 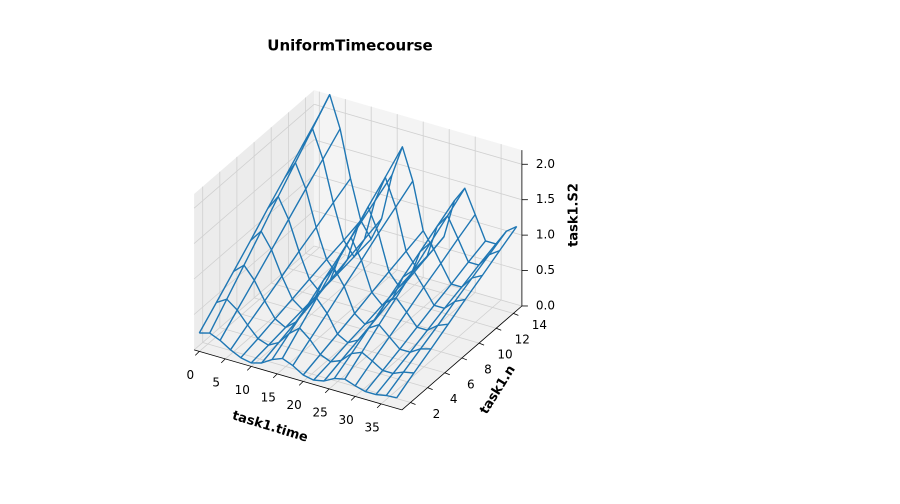 What do you see at coordinates (504, 355) in the screenshot?
I see `y-tick-label: 10` at bounding box center [504, 355].